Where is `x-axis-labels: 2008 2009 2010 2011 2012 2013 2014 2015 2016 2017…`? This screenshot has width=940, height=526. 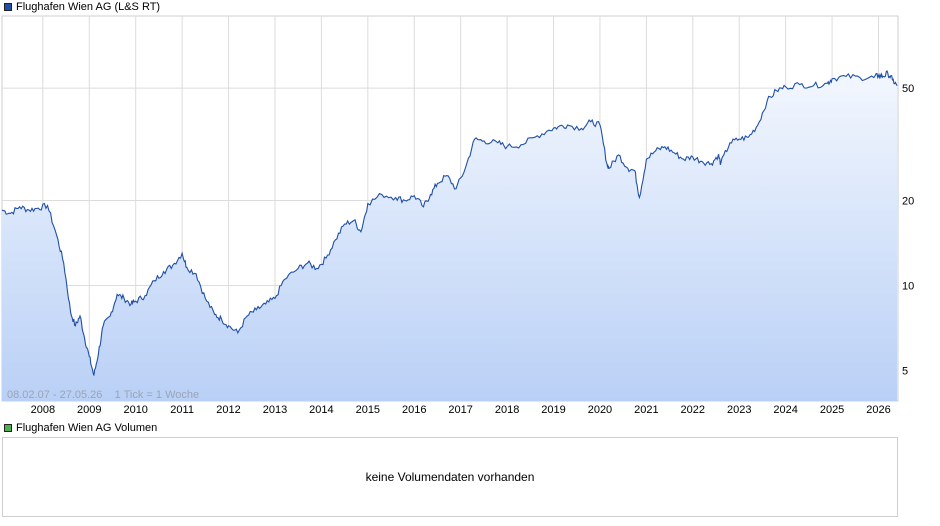
x-axis-labels: 2008 2009 2010 2011 2012 2013 2014 2015 2016 2017… is located at coordinates (461, 410).